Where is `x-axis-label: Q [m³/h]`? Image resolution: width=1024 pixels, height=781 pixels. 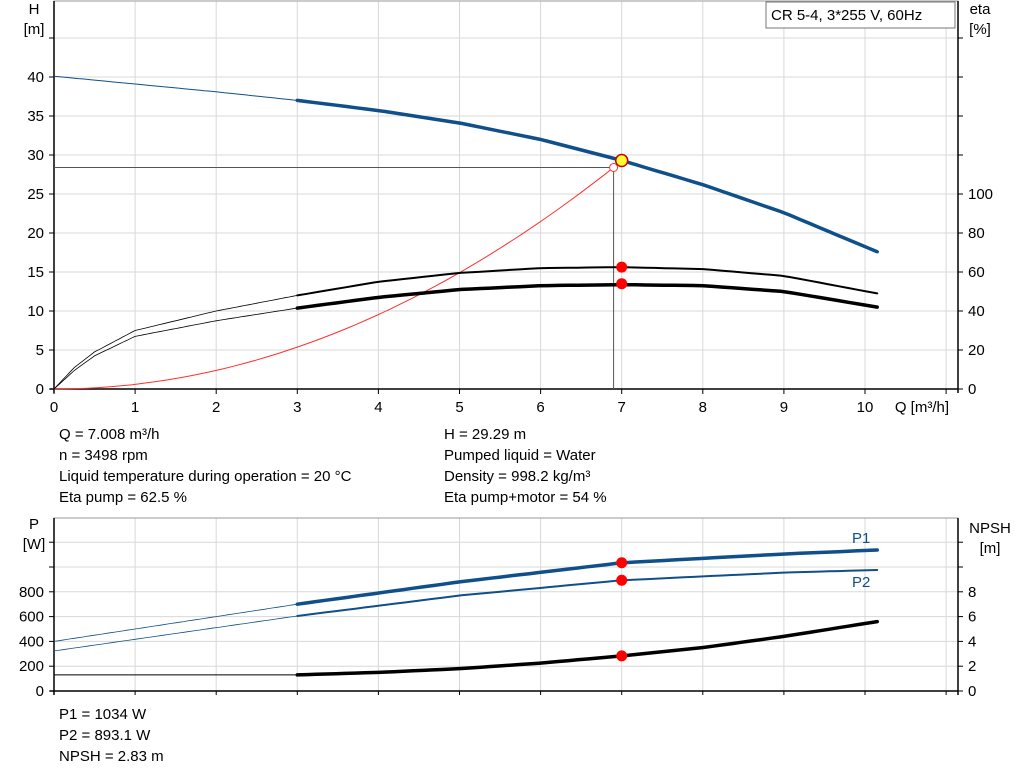
x-axis-label: Q [m³/h] is located at coordinates (922, 407).